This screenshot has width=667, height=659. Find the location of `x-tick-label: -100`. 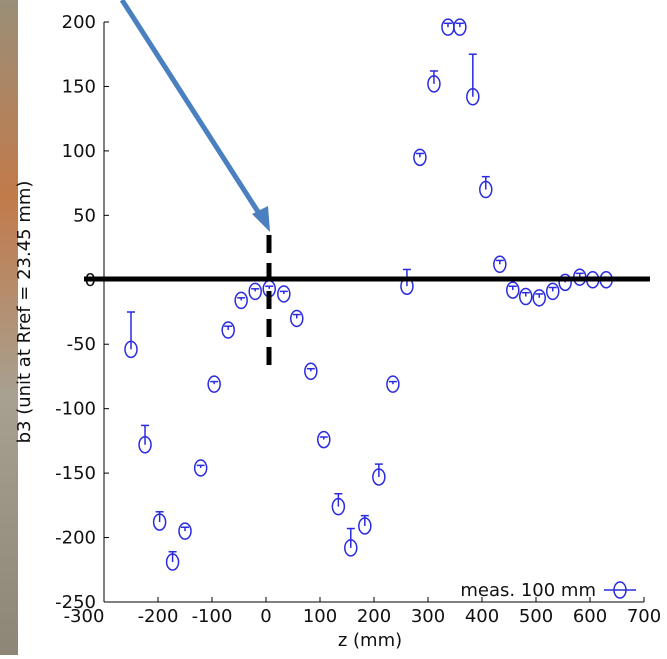

x-tick-label: -100 is located at coordinates (212, 616).